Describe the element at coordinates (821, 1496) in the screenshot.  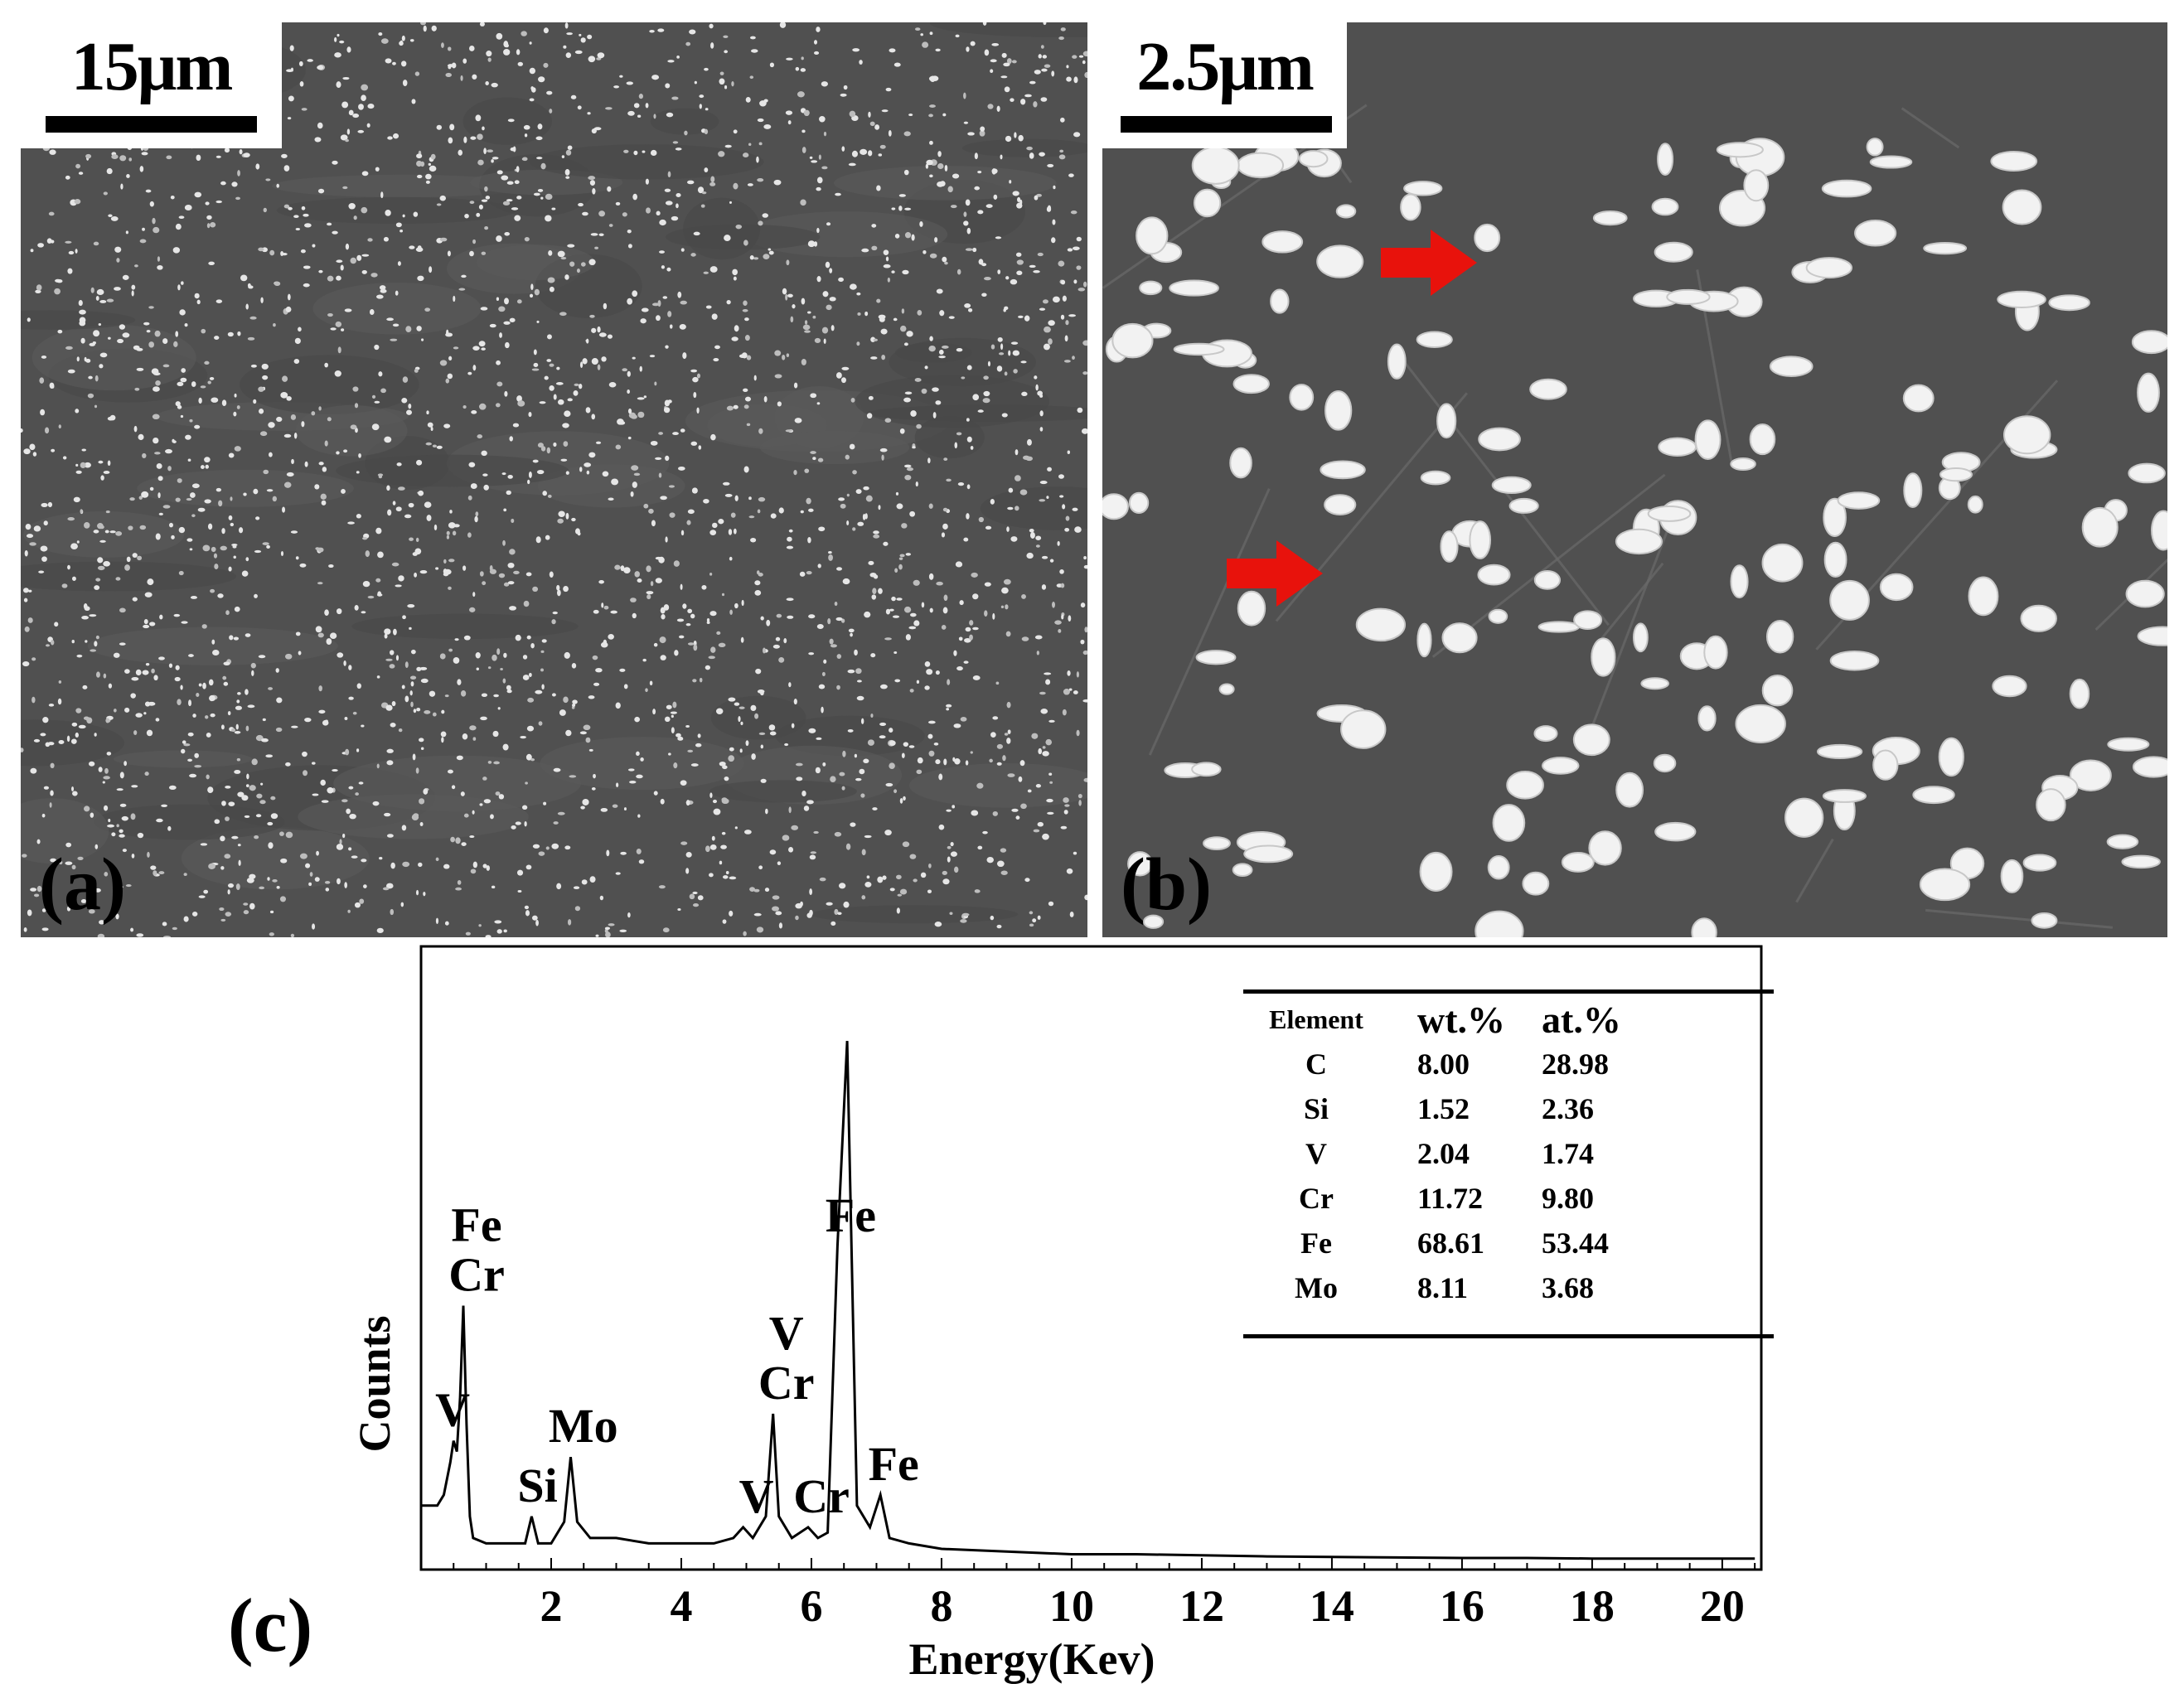
I see `peak-label: Cr` at that location.